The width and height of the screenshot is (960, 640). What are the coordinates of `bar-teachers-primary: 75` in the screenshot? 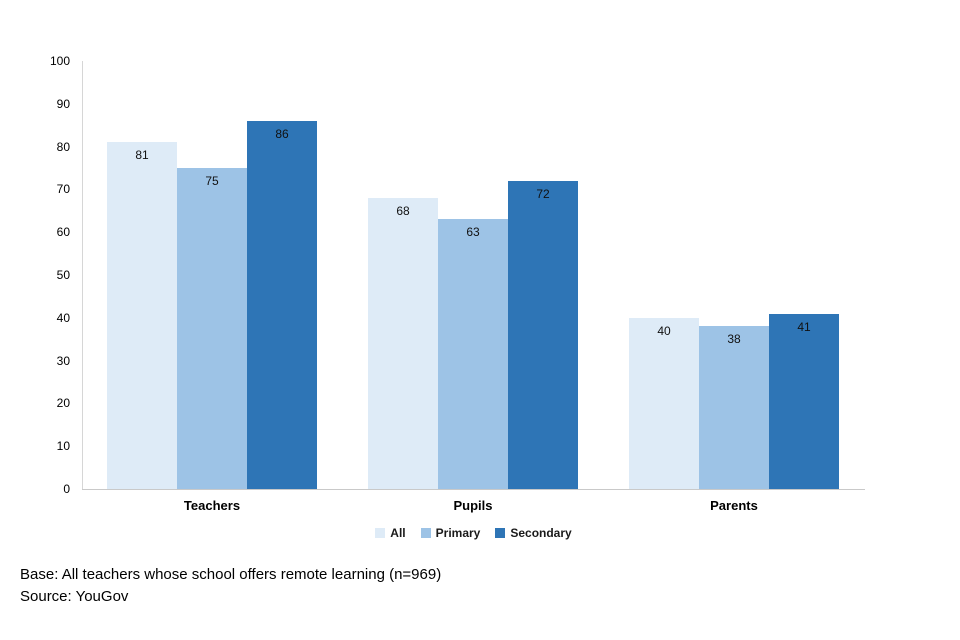 It's located at (212, 328).